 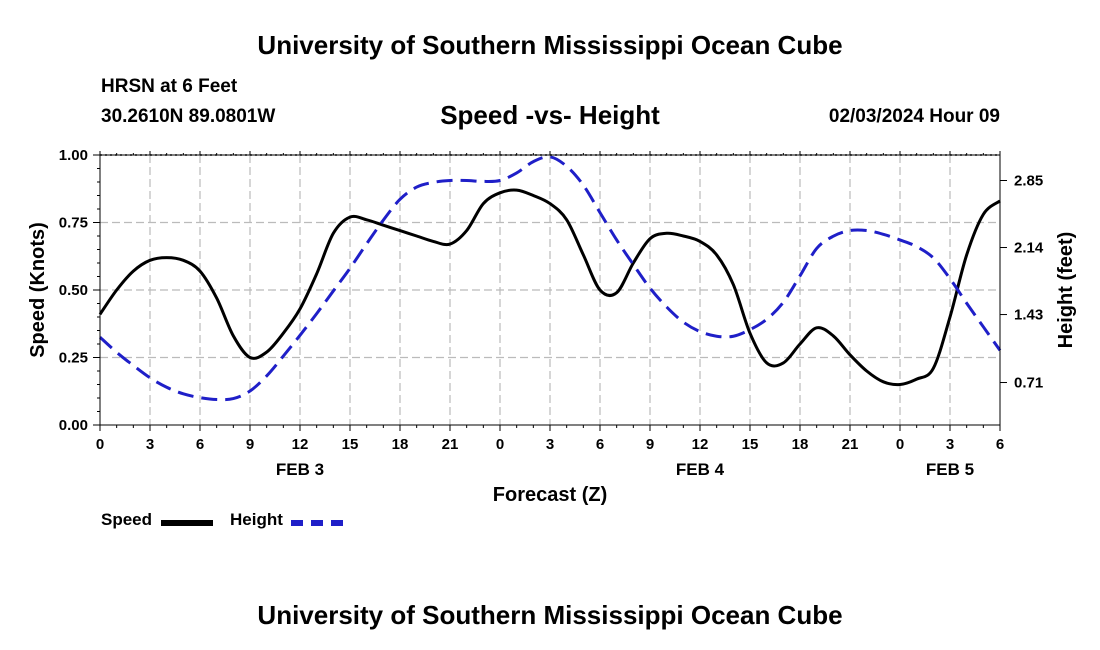 I want to click on y-tick-label: 0.50, so click(x=73, y=290).